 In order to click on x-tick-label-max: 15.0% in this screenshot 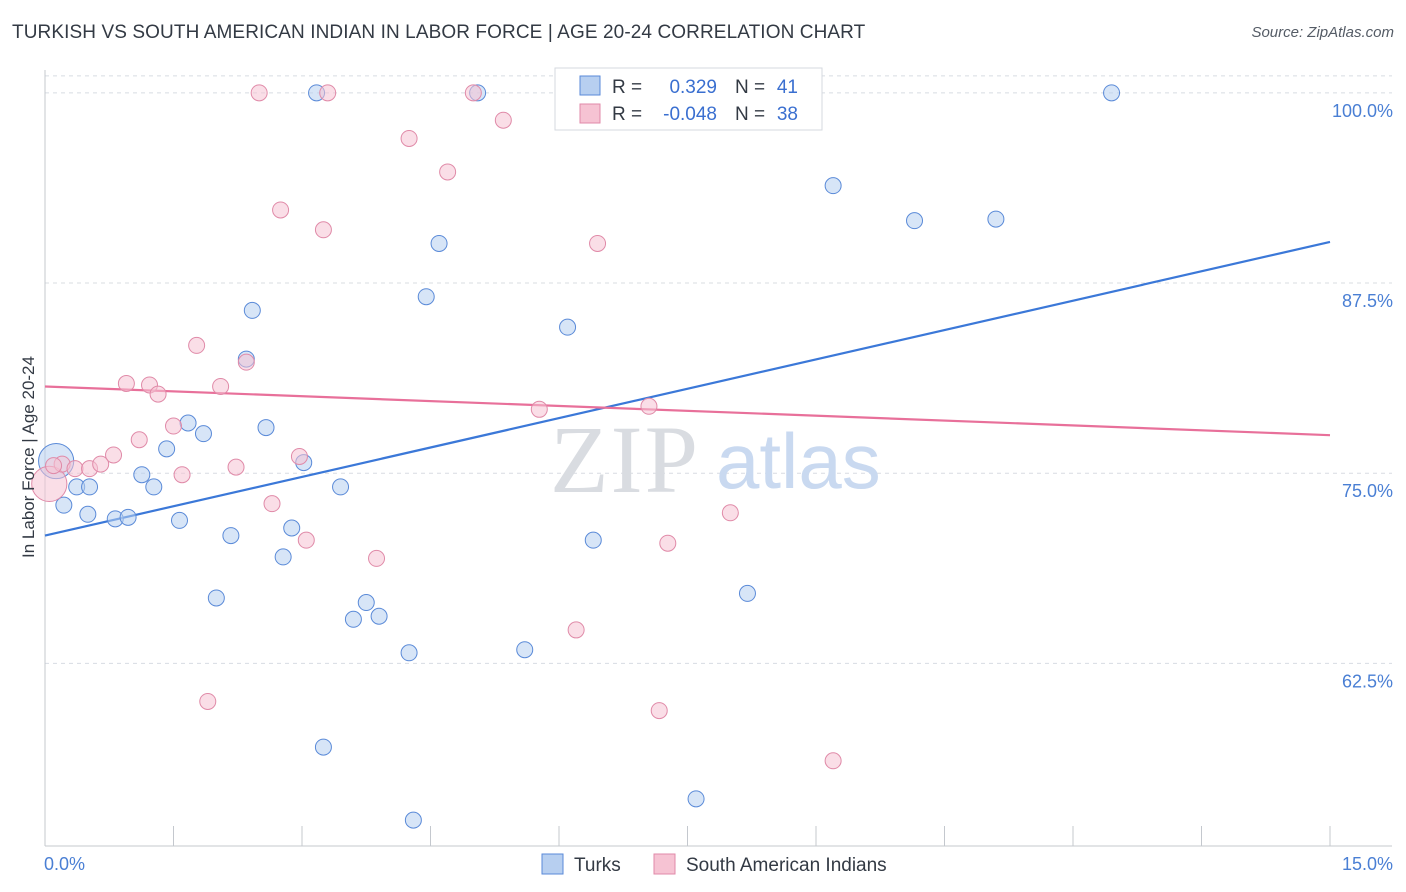, I will do `click(1367, 864)`.